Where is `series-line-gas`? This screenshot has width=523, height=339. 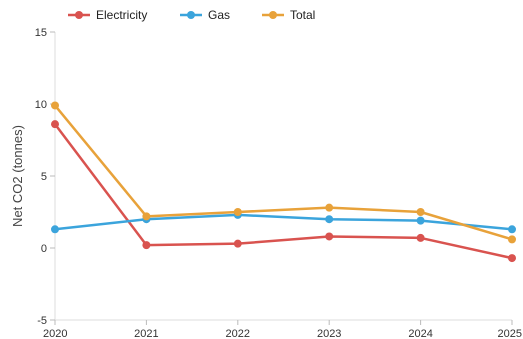 series-line-gas is located at coordinates (283, 222).